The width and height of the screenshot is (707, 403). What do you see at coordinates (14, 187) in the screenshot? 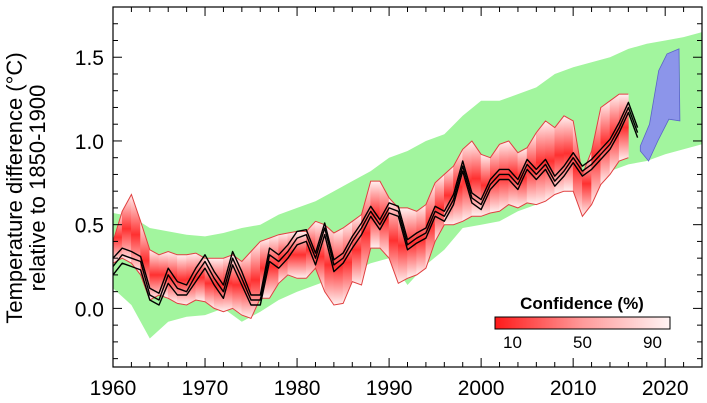
I see `y-axis-title-line1: Temperature difference (°C)` at bounding box center [14, 187].